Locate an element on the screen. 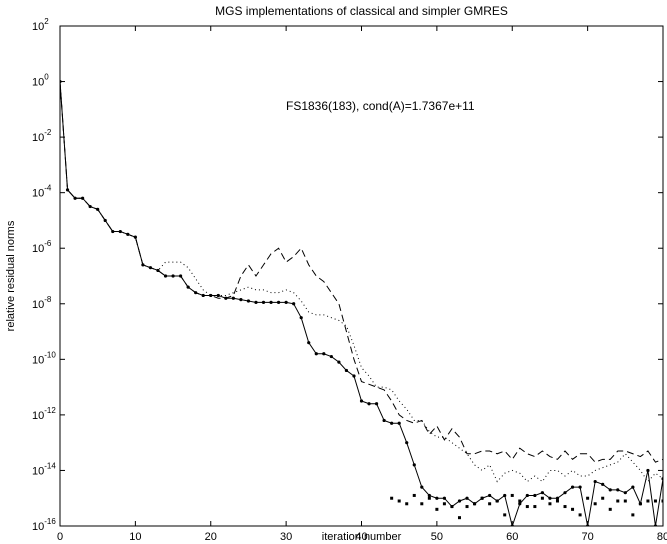  x-tick-label: 0 is located at coordinates (60, 537).